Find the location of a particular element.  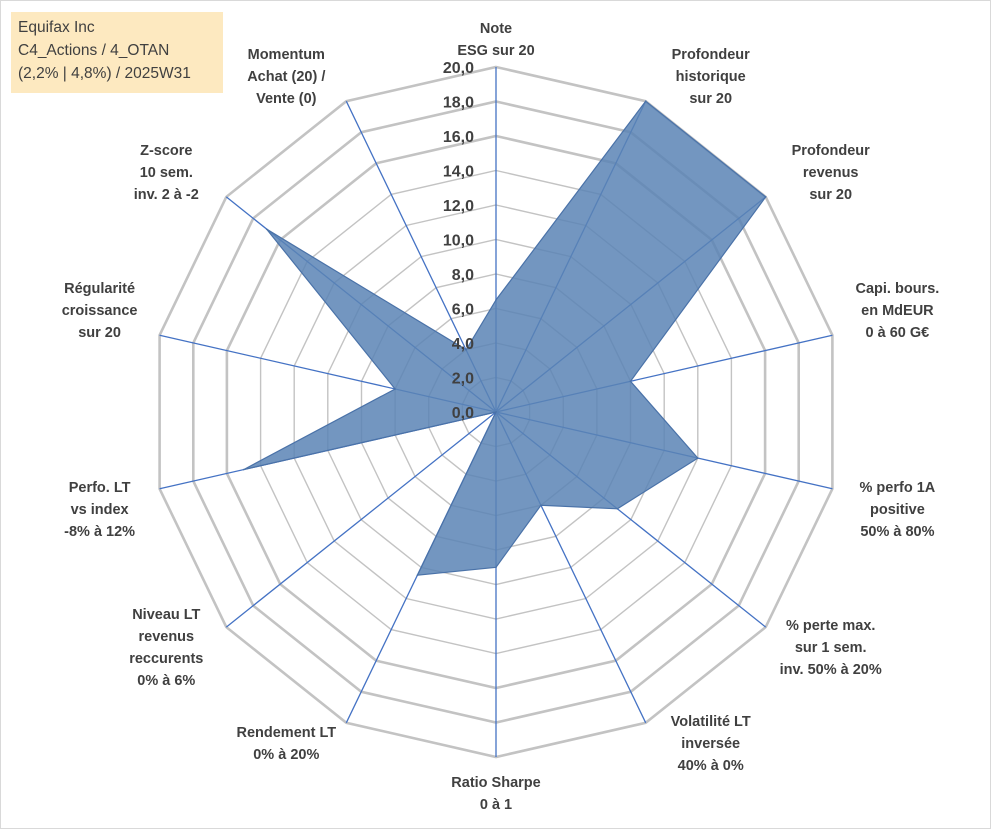

category-label-line: 0% à 6% is located at coordinates (166, 681).